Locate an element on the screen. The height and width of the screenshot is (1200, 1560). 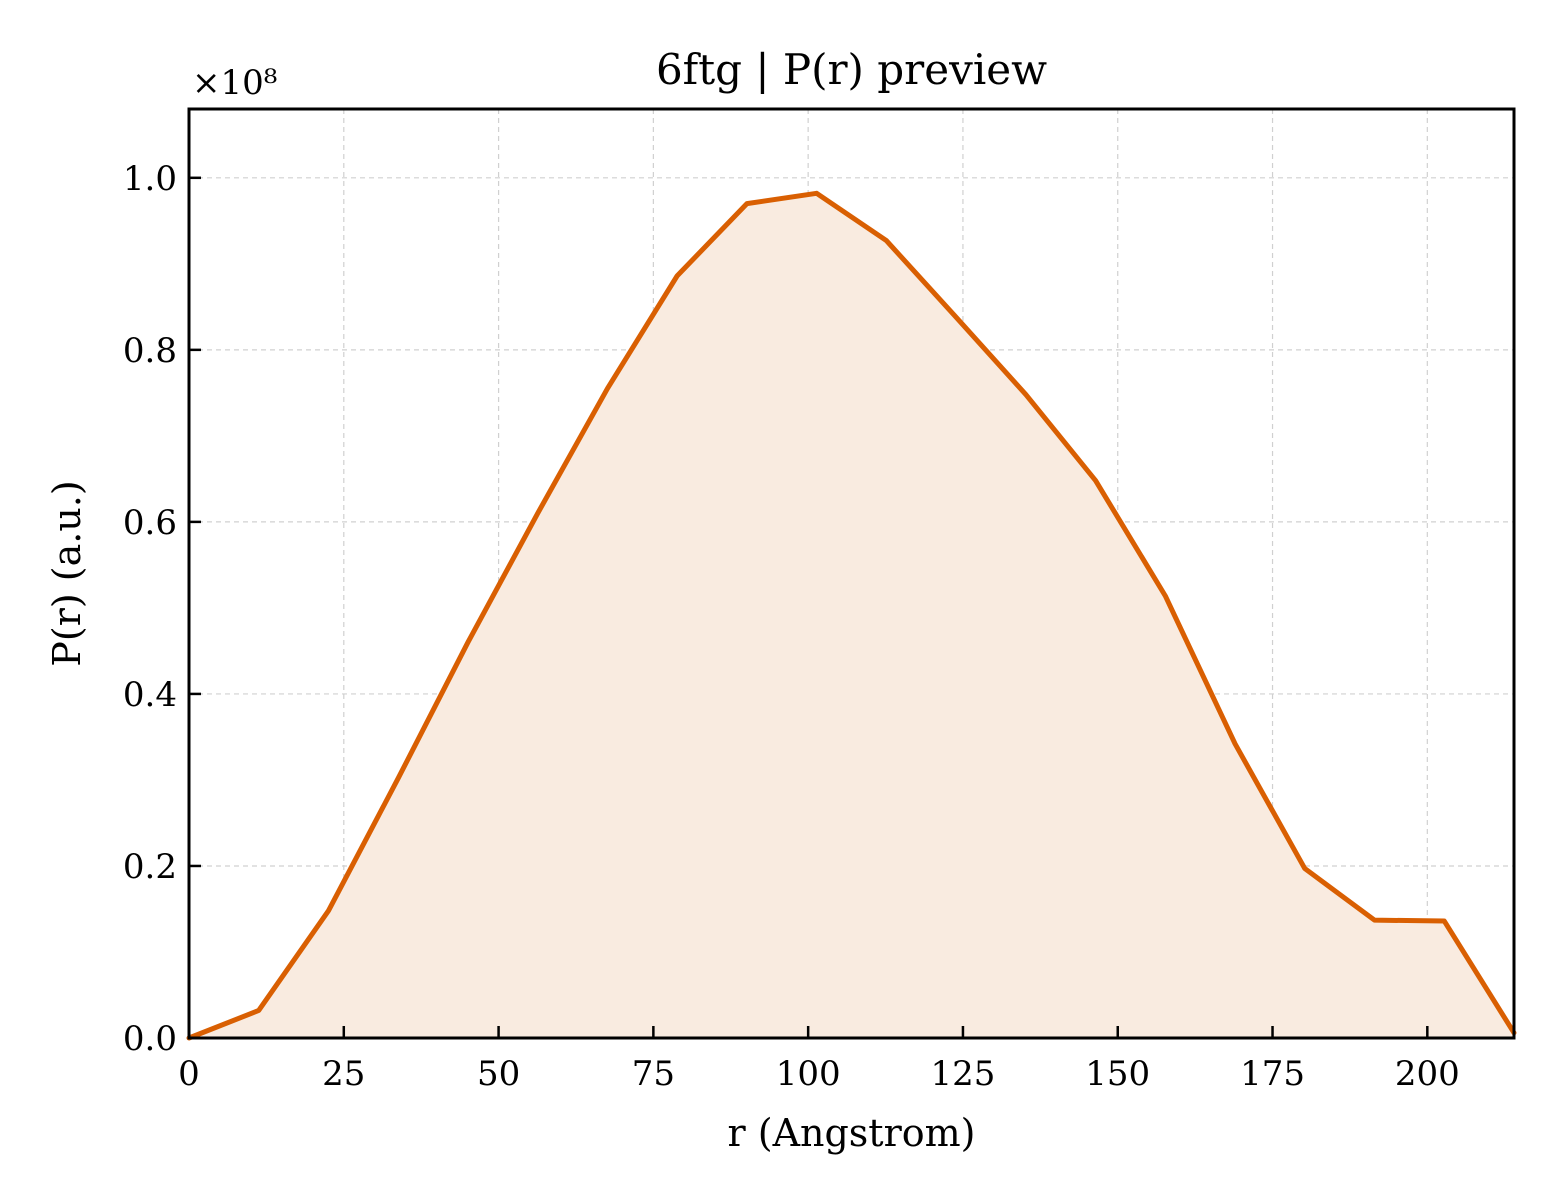
chart-title: 6ftg | P(r) preview is located at coordinates (851, 69).